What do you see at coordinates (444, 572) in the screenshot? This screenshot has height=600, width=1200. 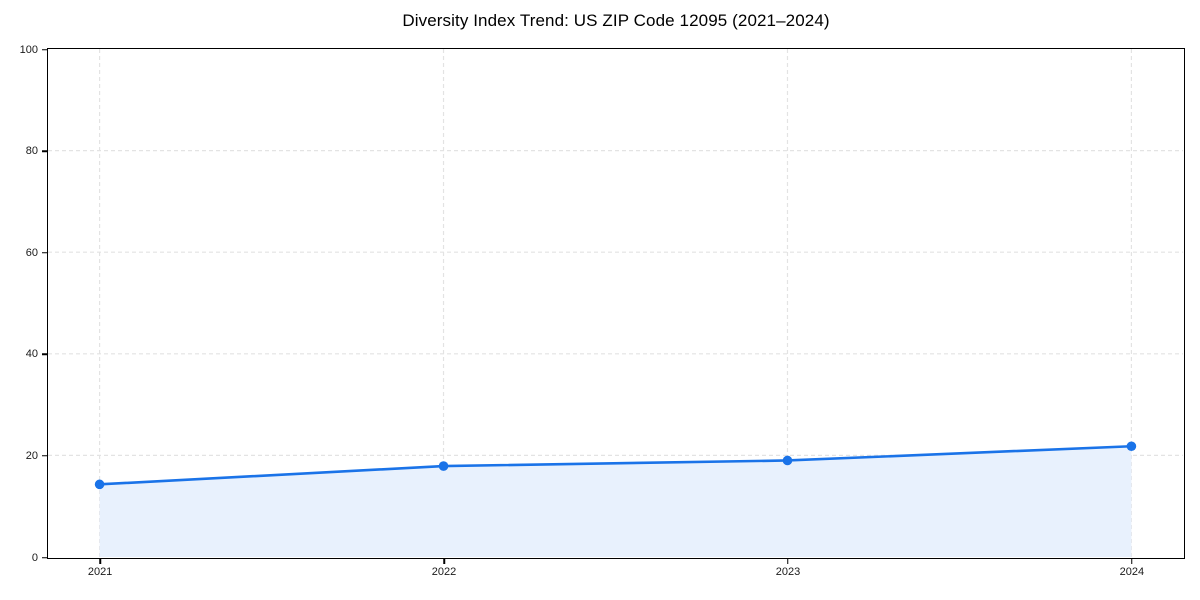 I see `x-tick-label: 2022` at bounding box center [444, 572].